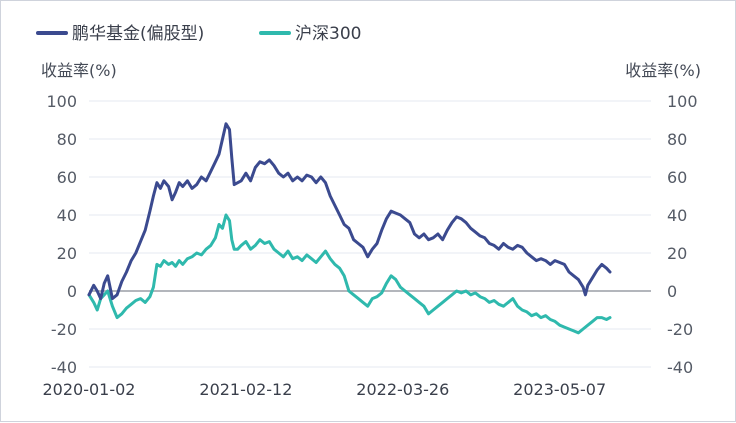 The height and width of the screenshot is (423, 736). What do you see at coordinates (67, 253) in the screenshot?
I see `left-tick-label: 20` at bounding box center [67, 253].